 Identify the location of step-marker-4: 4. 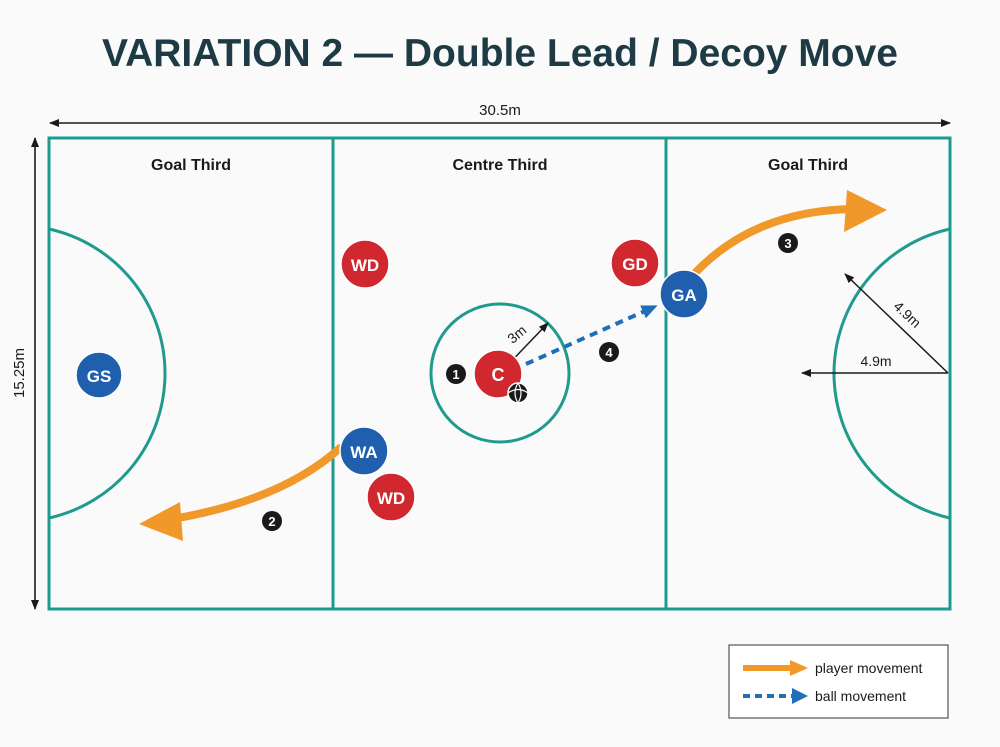
(609, 352).